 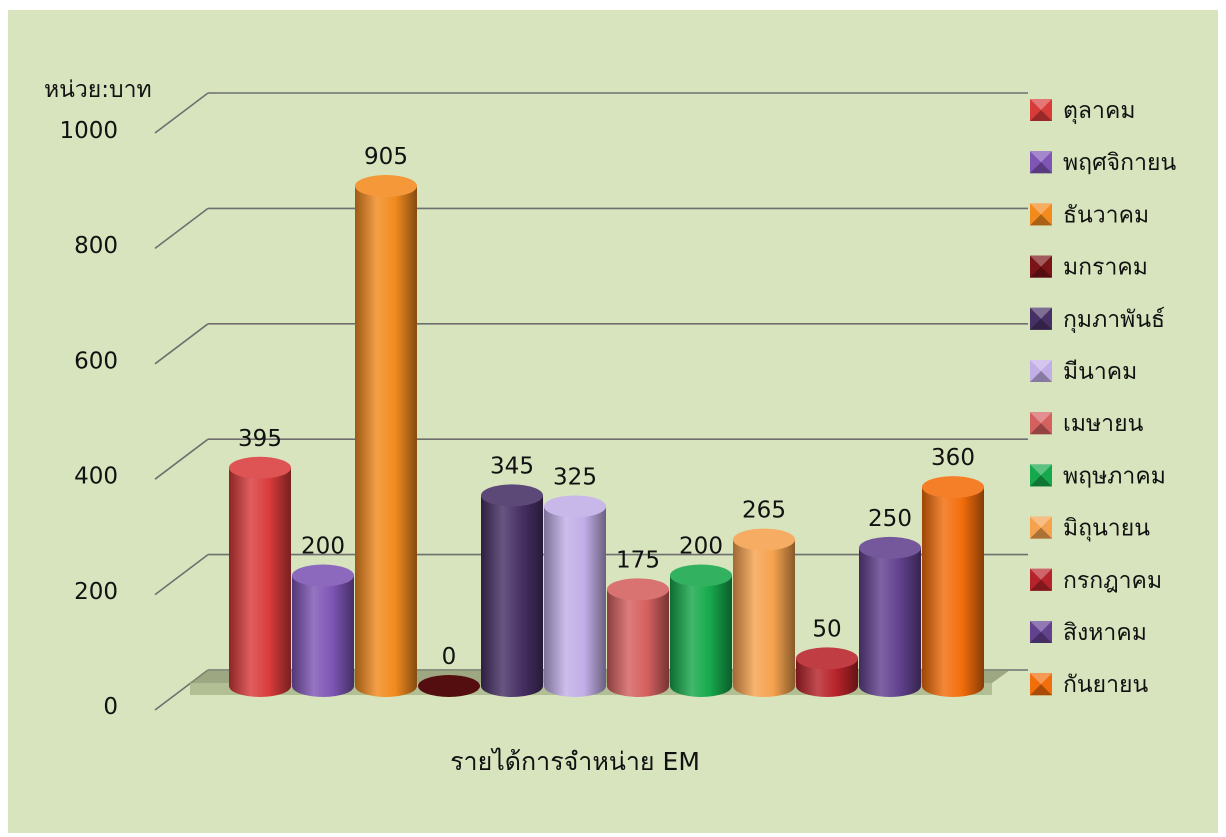 I want to click on legend-item: พฤษภาคม, so click(x=1098, y=476).